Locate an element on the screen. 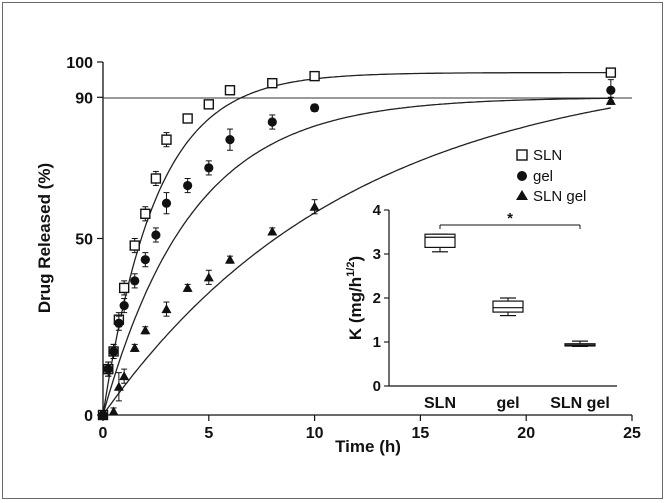  inset-categories: SLN gel SLN gel is located at coordinates (517, 403).